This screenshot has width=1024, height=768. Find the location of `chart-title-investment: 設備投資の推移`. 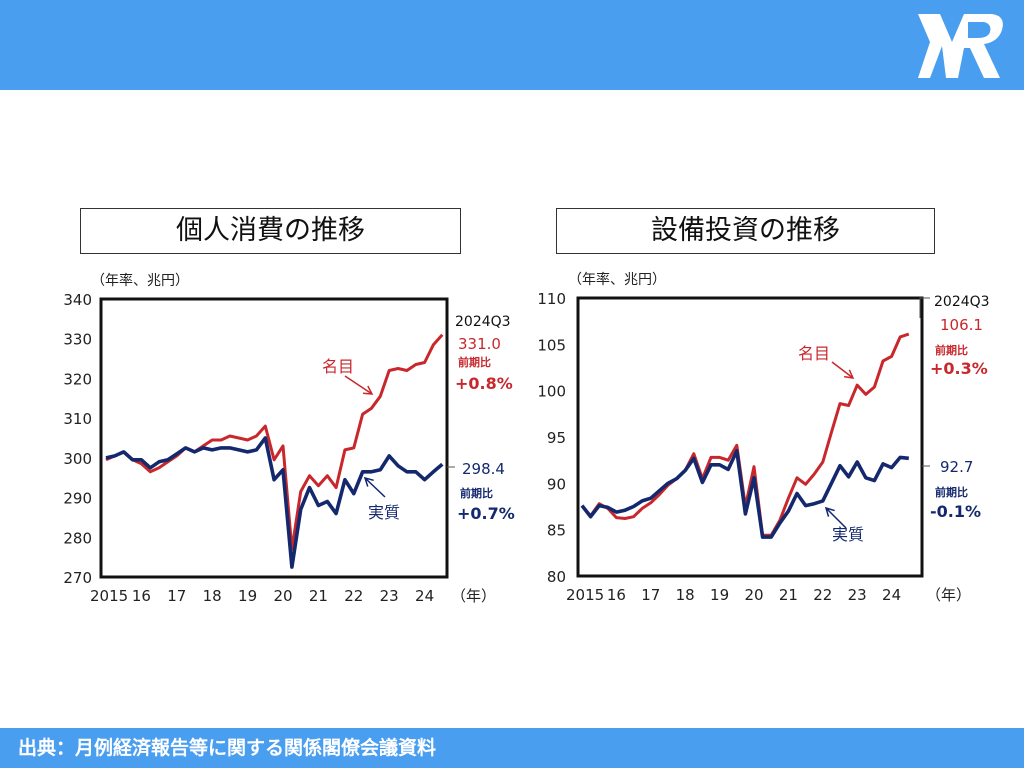

chart-title-investment: 設備投資の推移 is located at coordinates (745, 231).